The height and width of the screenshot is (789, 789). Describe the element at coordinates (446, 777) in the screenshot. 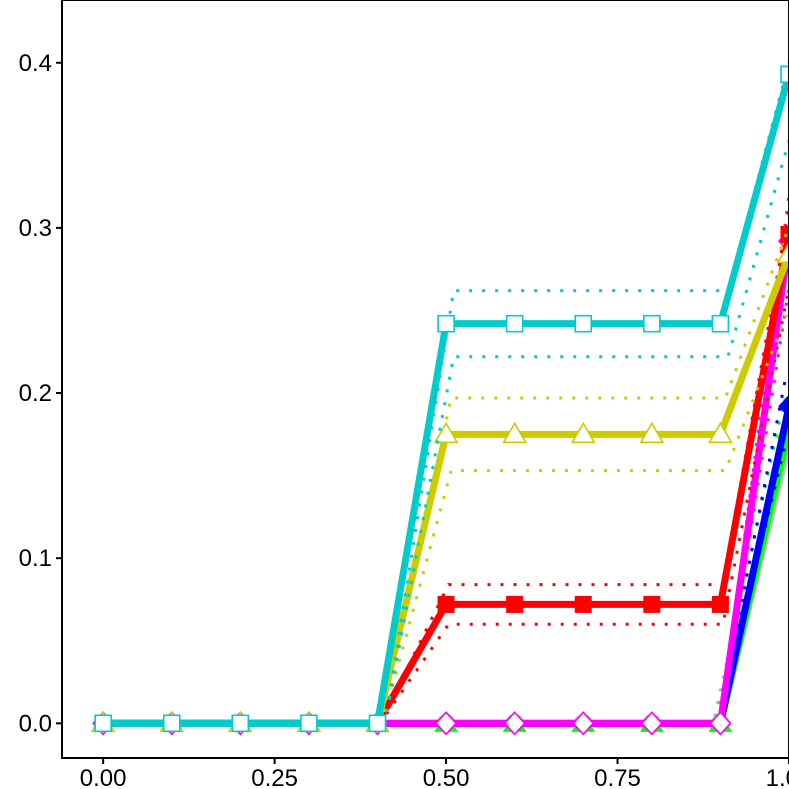

I see `x-tick-label: 0.50` at that location.